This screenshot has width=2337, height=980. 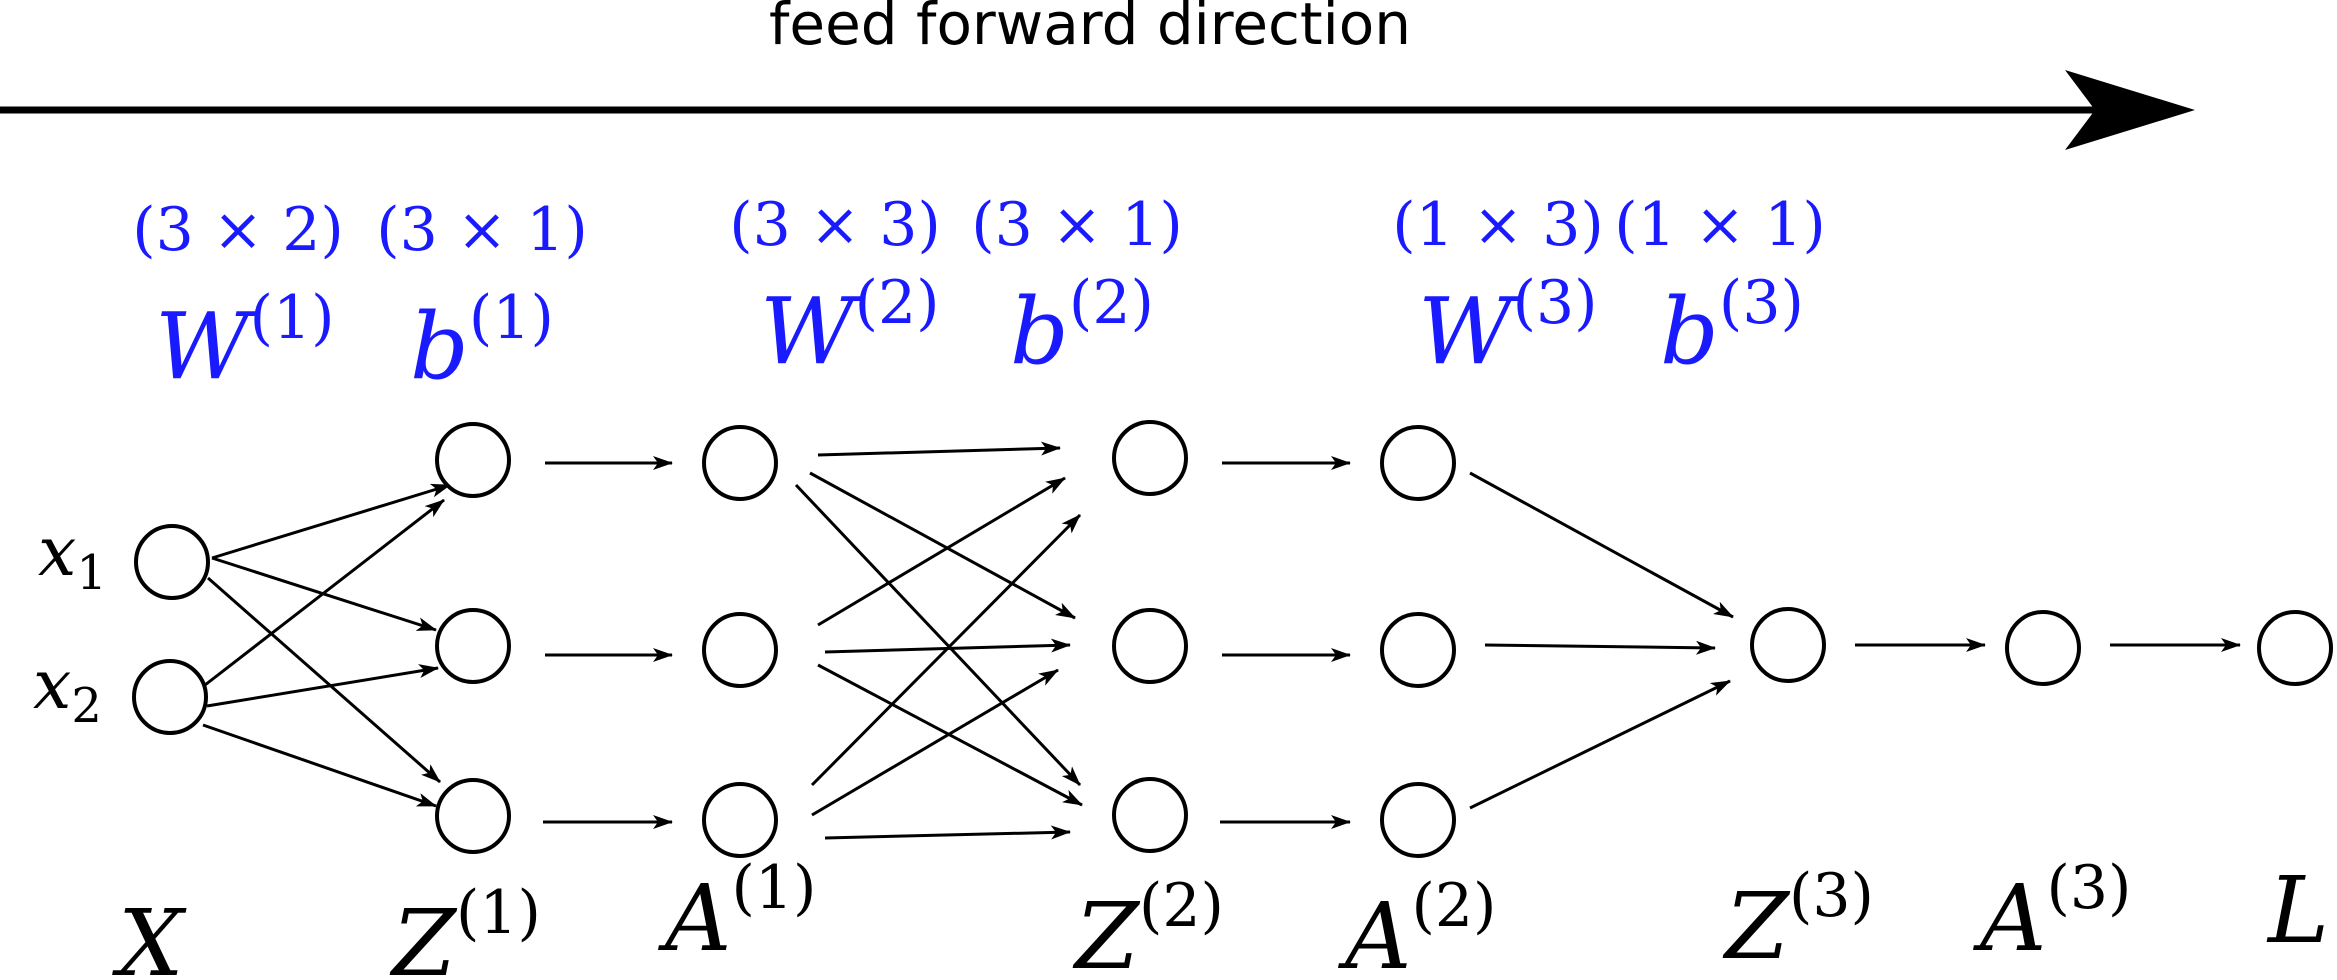 I want to click on node-z3, so click(x=1788, y=645).